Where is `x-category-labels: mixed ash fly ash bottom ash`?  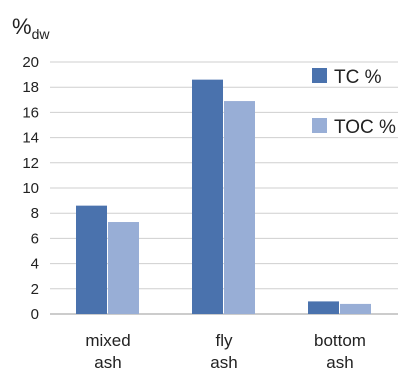
x-category-labels: mixed ash fly ash bottom ash is located at coordinates (225, 351).